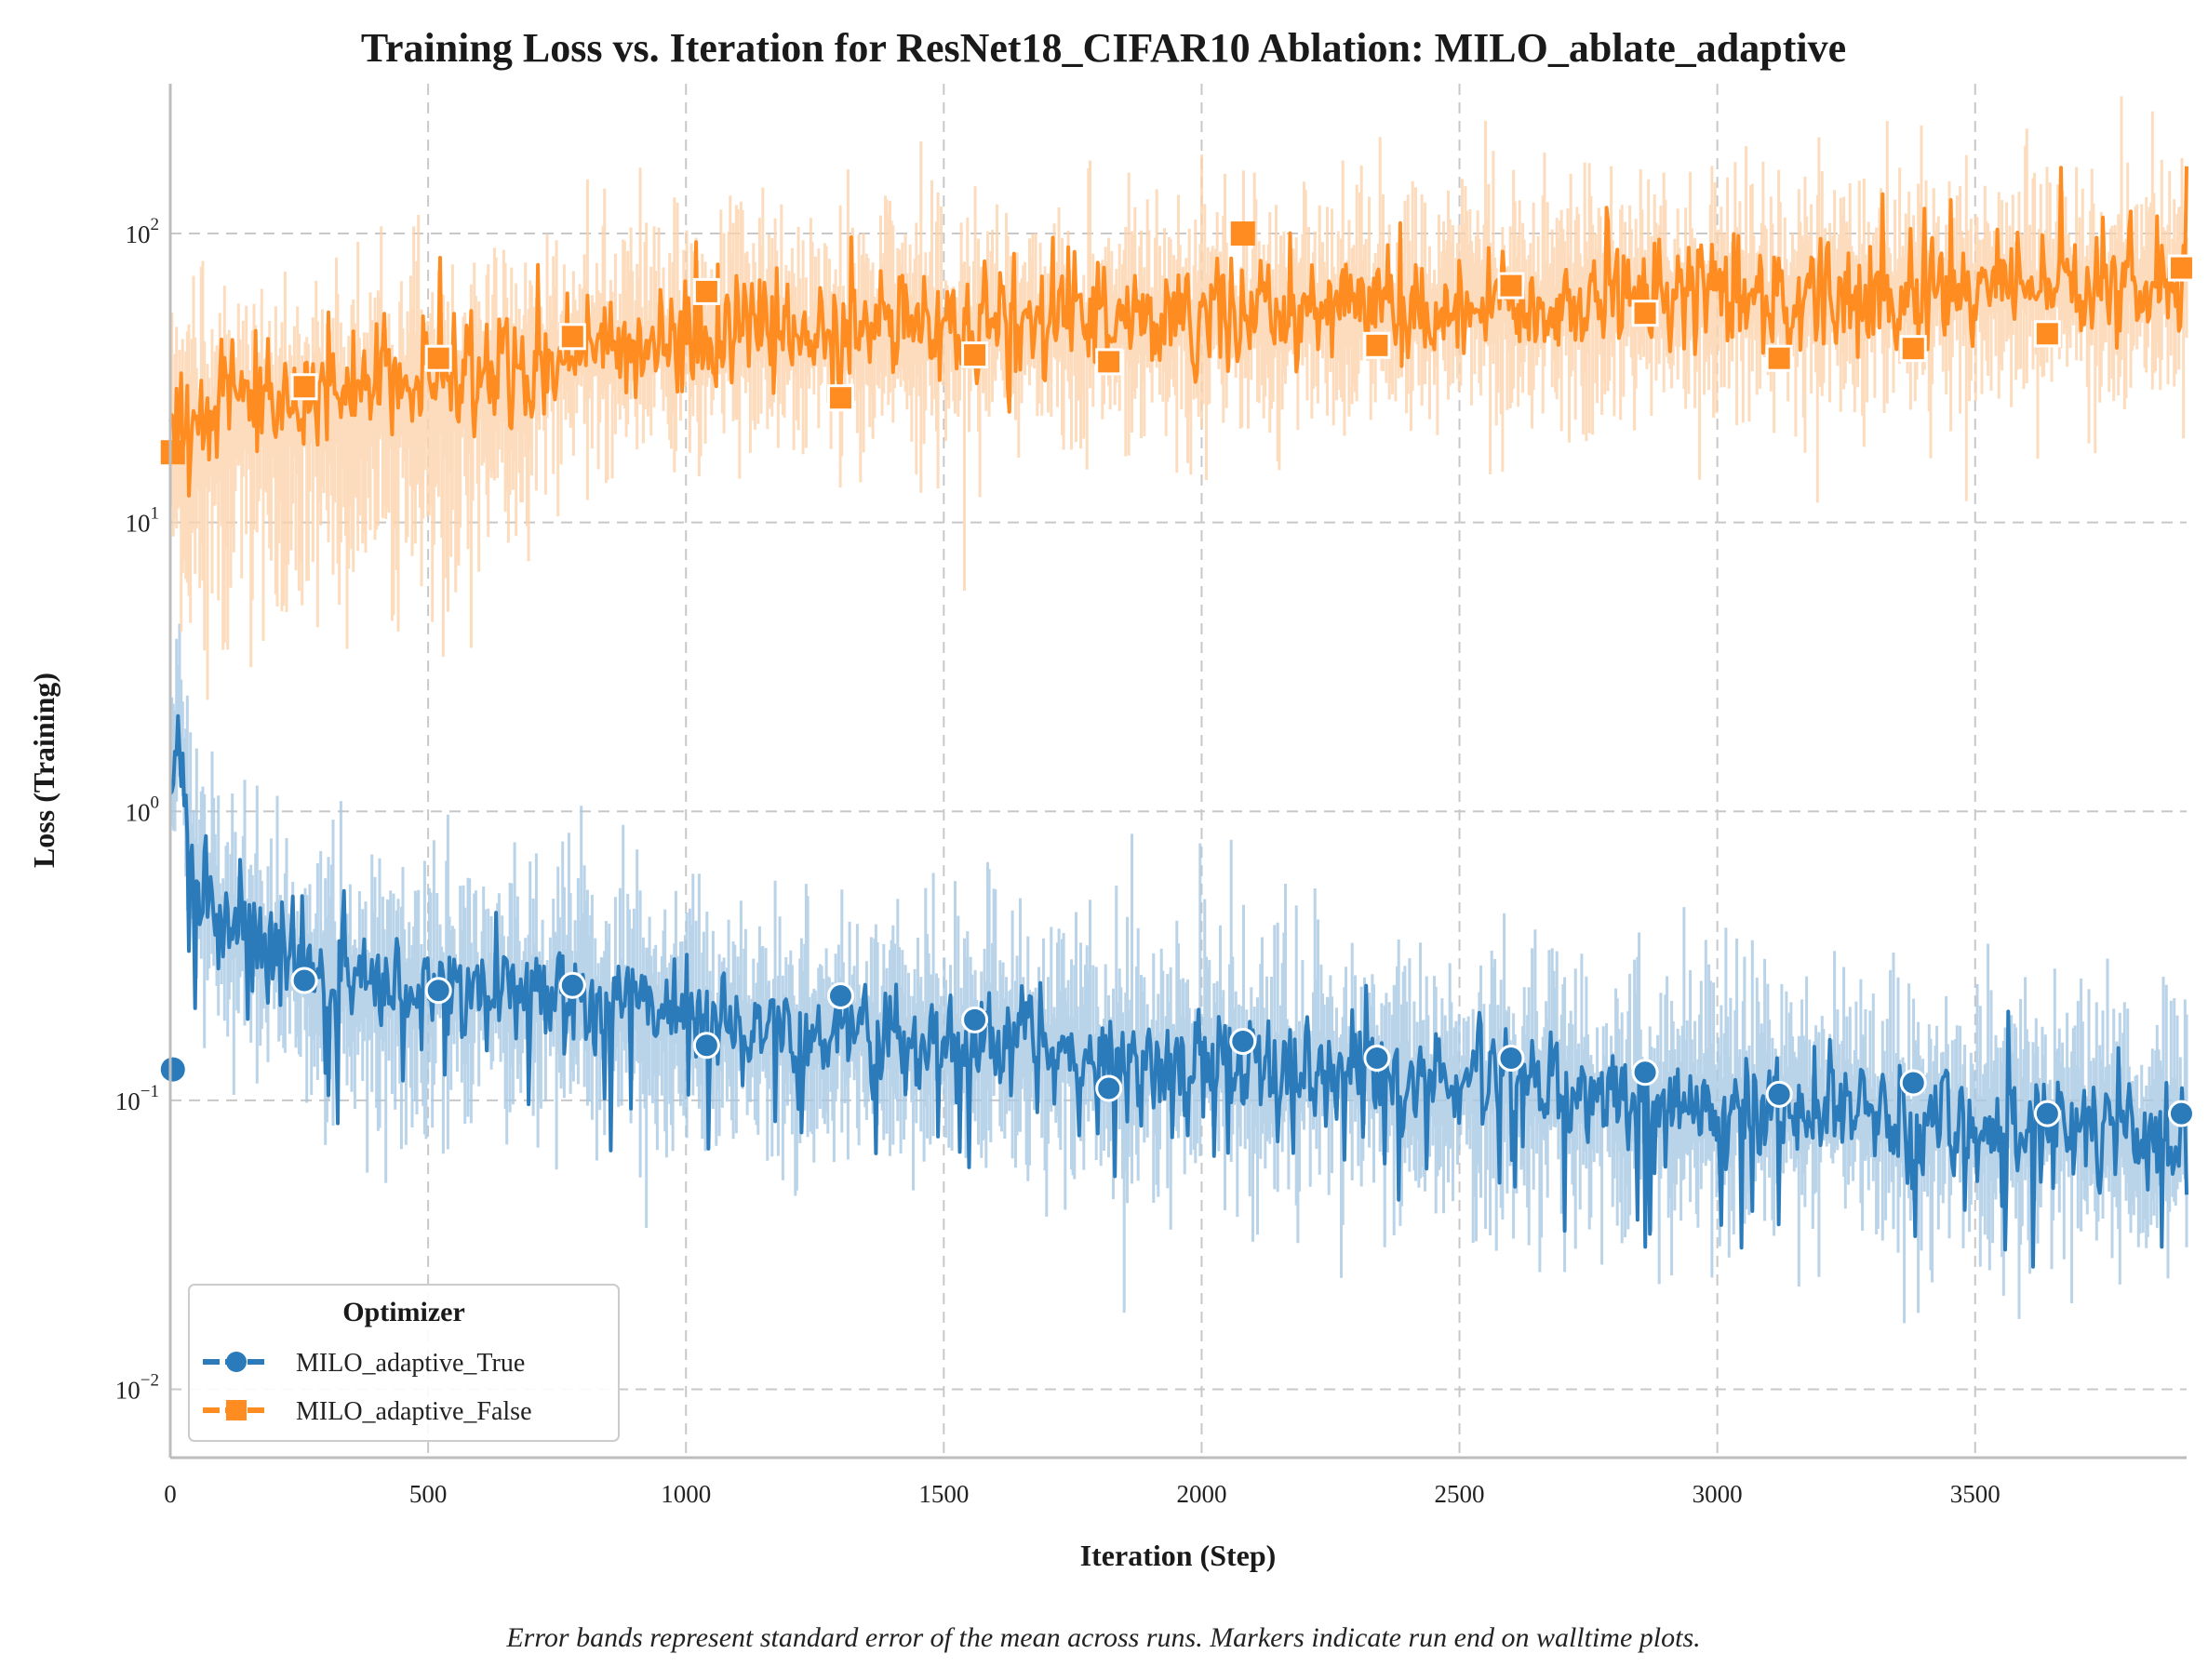  Describe the element at coordinates (137, 1388) in the screenshot. I see `y-tick-label: 10⁻²` at that location.